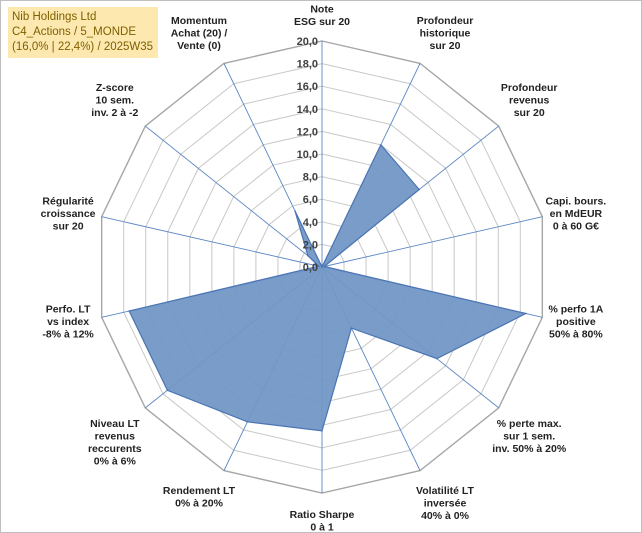 The width and height of the screenshot is (642, 533). I want to click on tick-label: 16,0, so click(307, 87).